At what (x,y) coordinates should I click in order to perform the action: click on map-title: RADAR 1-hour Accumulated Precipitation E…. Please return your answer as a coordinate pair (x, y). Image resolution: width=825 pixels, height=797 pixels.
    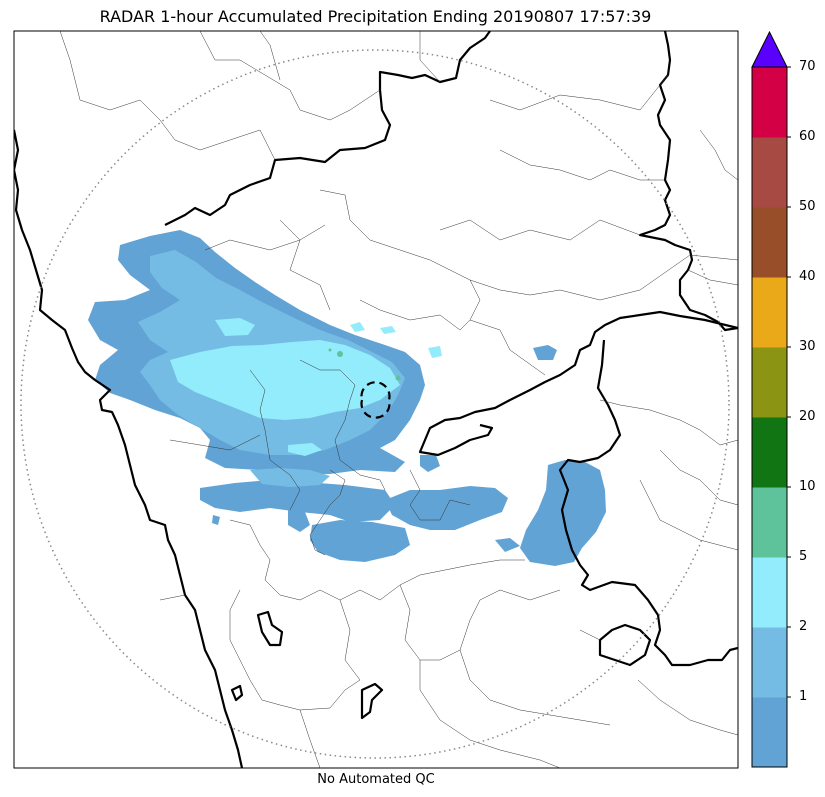
    Looking at the image, I should click on (375, 16).